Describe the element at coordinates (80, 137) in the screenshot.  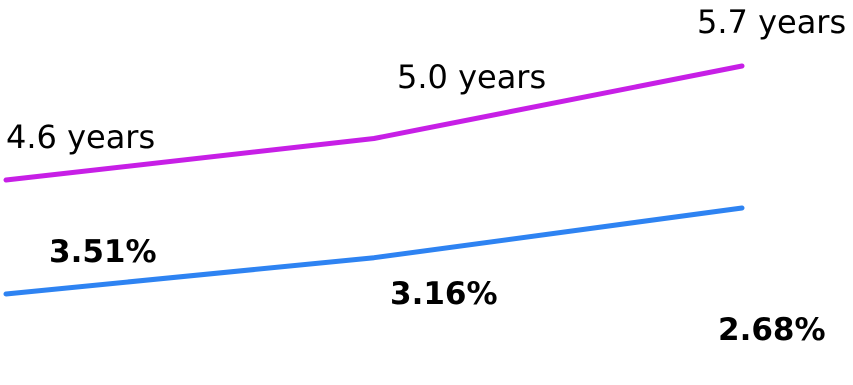
I see `data-label-duration-1: 4.6 years` at that location.